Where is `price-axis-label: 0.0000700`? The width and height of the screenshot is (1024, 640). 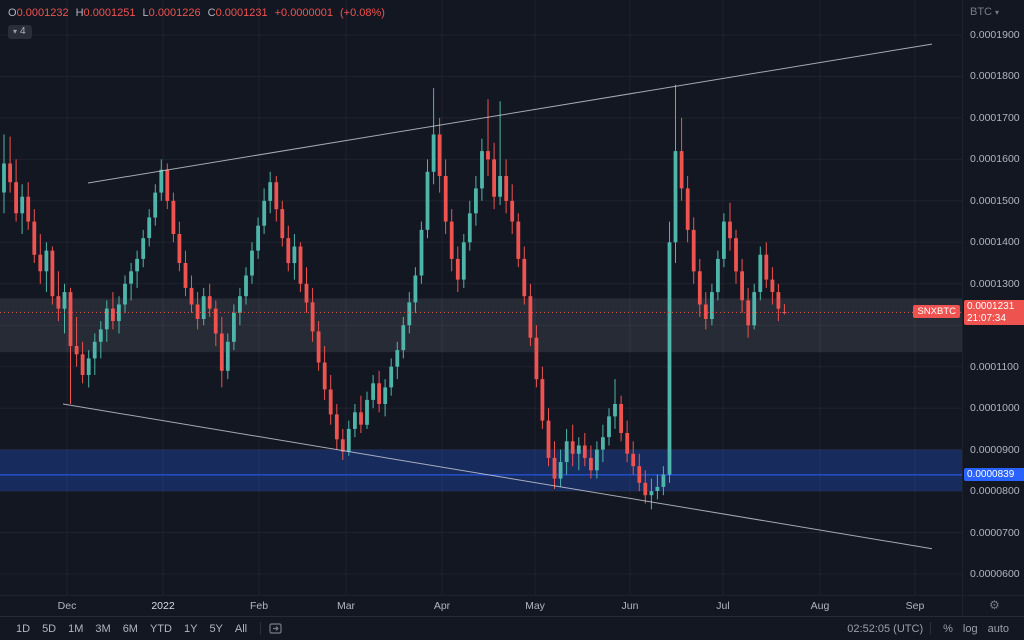
price-axis-label: 0.0000700 is located at coordinates (995, 532).